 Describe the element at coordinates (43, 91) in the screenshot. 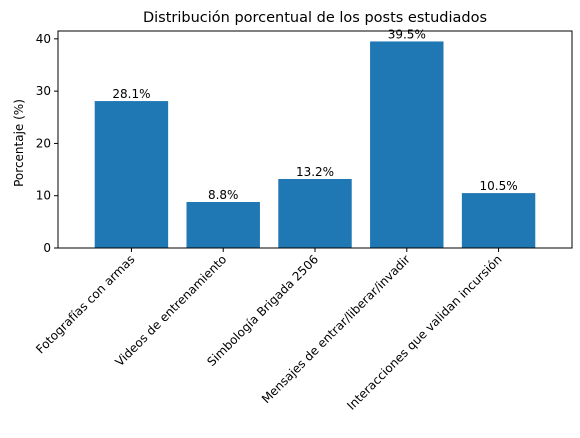

I see `y-tick-label: 30` at that location.